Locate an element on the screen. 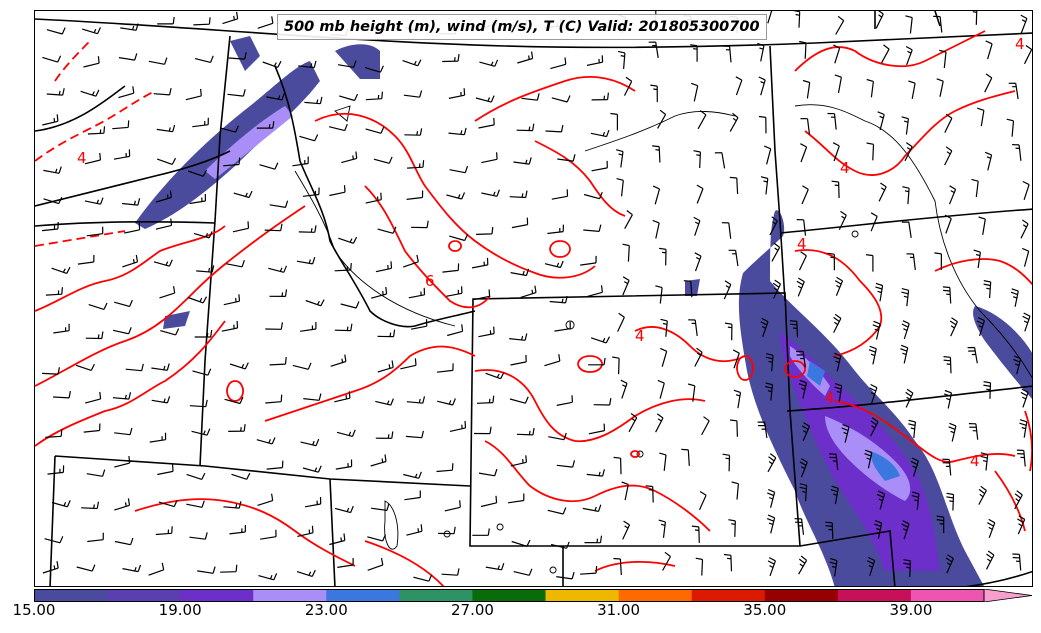 This screenshot has width=1041, height=633. boundary-utah-east is located at coordinates (332, 532).